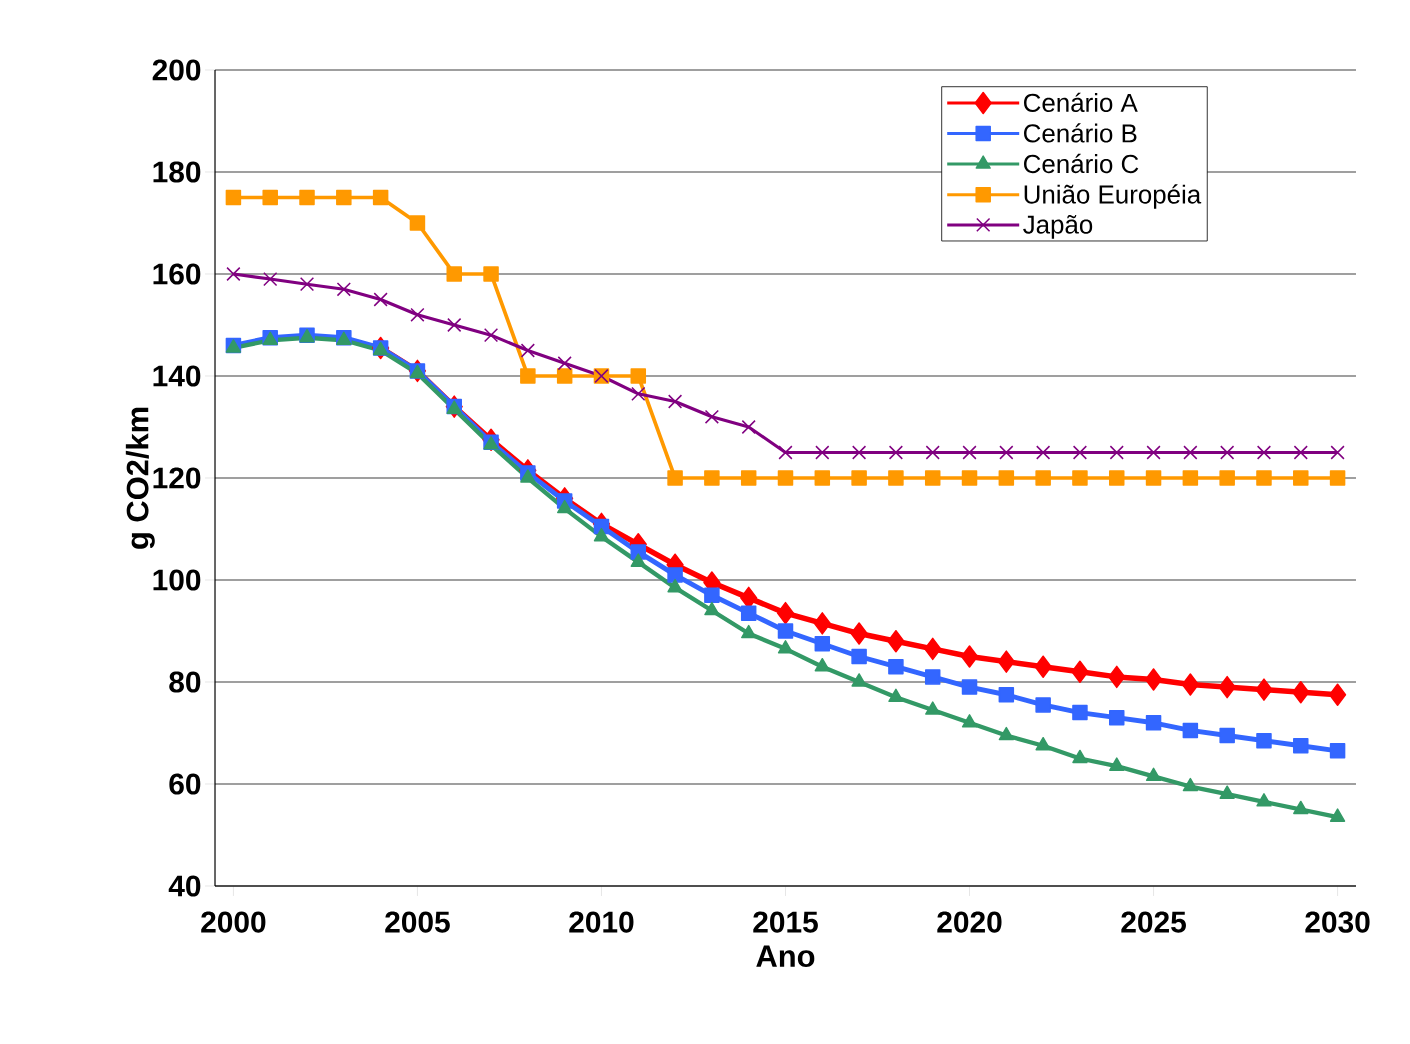 Image resolution: width=1410 pixels, height=1044 pixels. Describe the element at coordinates (1113, 196) in the screenshot. I see `legend-label: União Européia` at that location.